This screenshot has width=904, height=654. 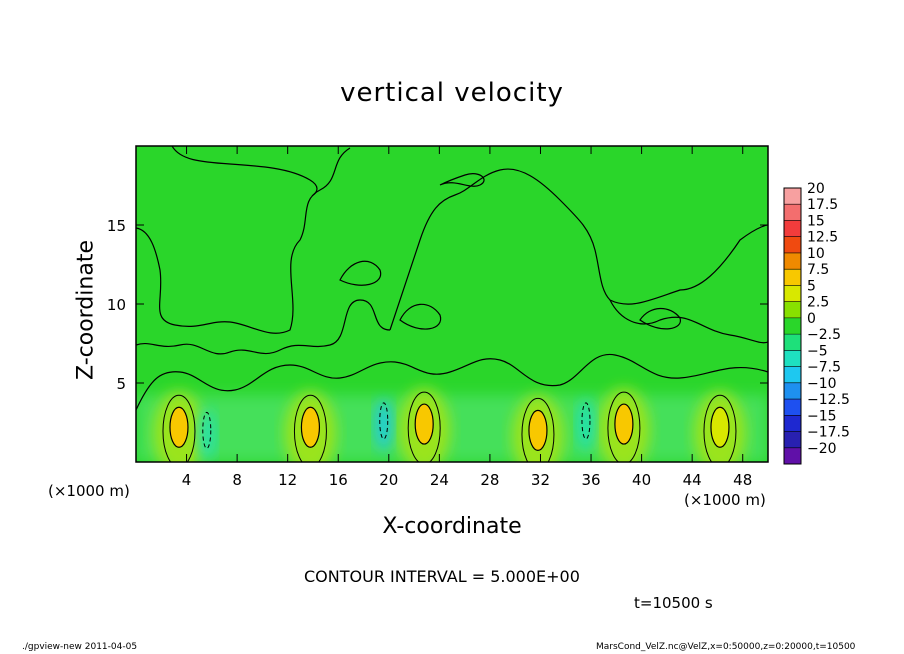 What do you see at coordinates (263, 327) in the screenshot?
I see `contour-line-mid` at bounding box center [263, 327].